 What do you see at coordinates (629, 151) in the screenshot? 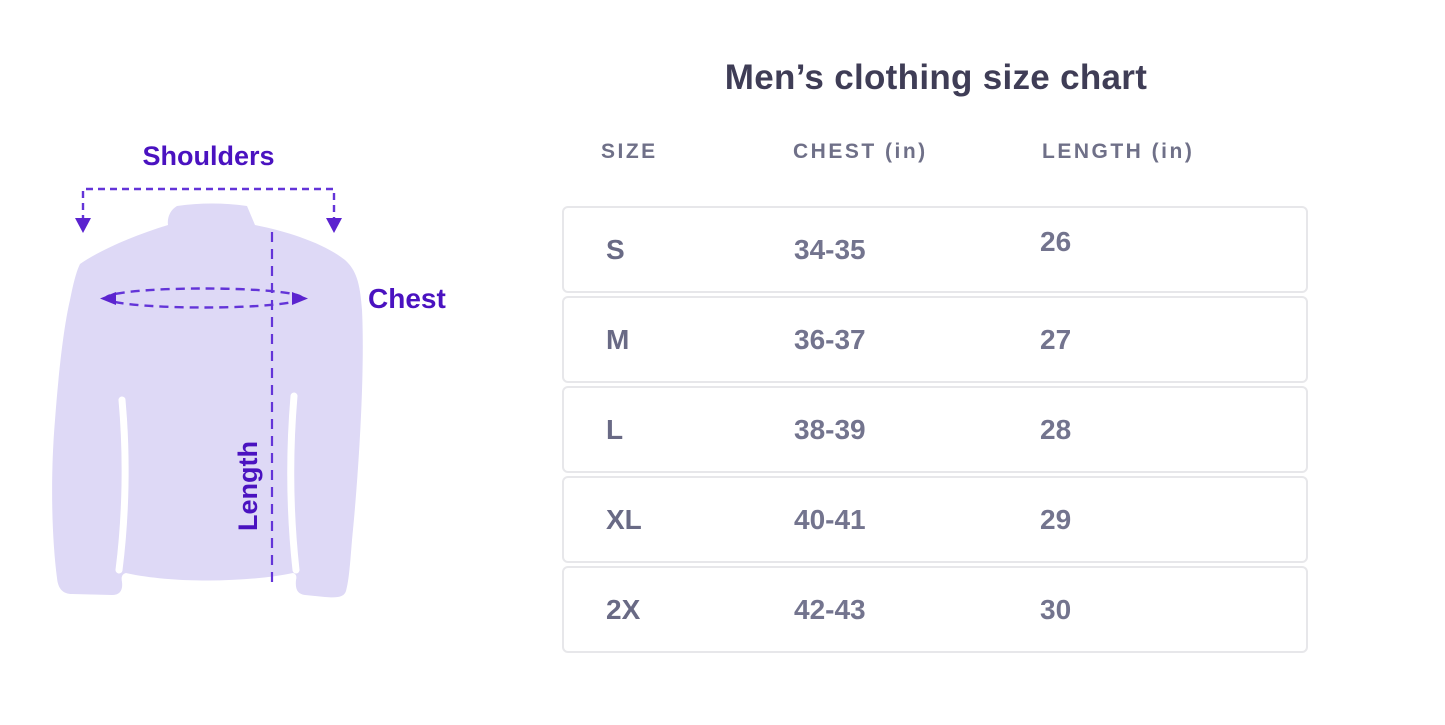
I see `column-header-size: SIZE` at bounding box center [629, 151].